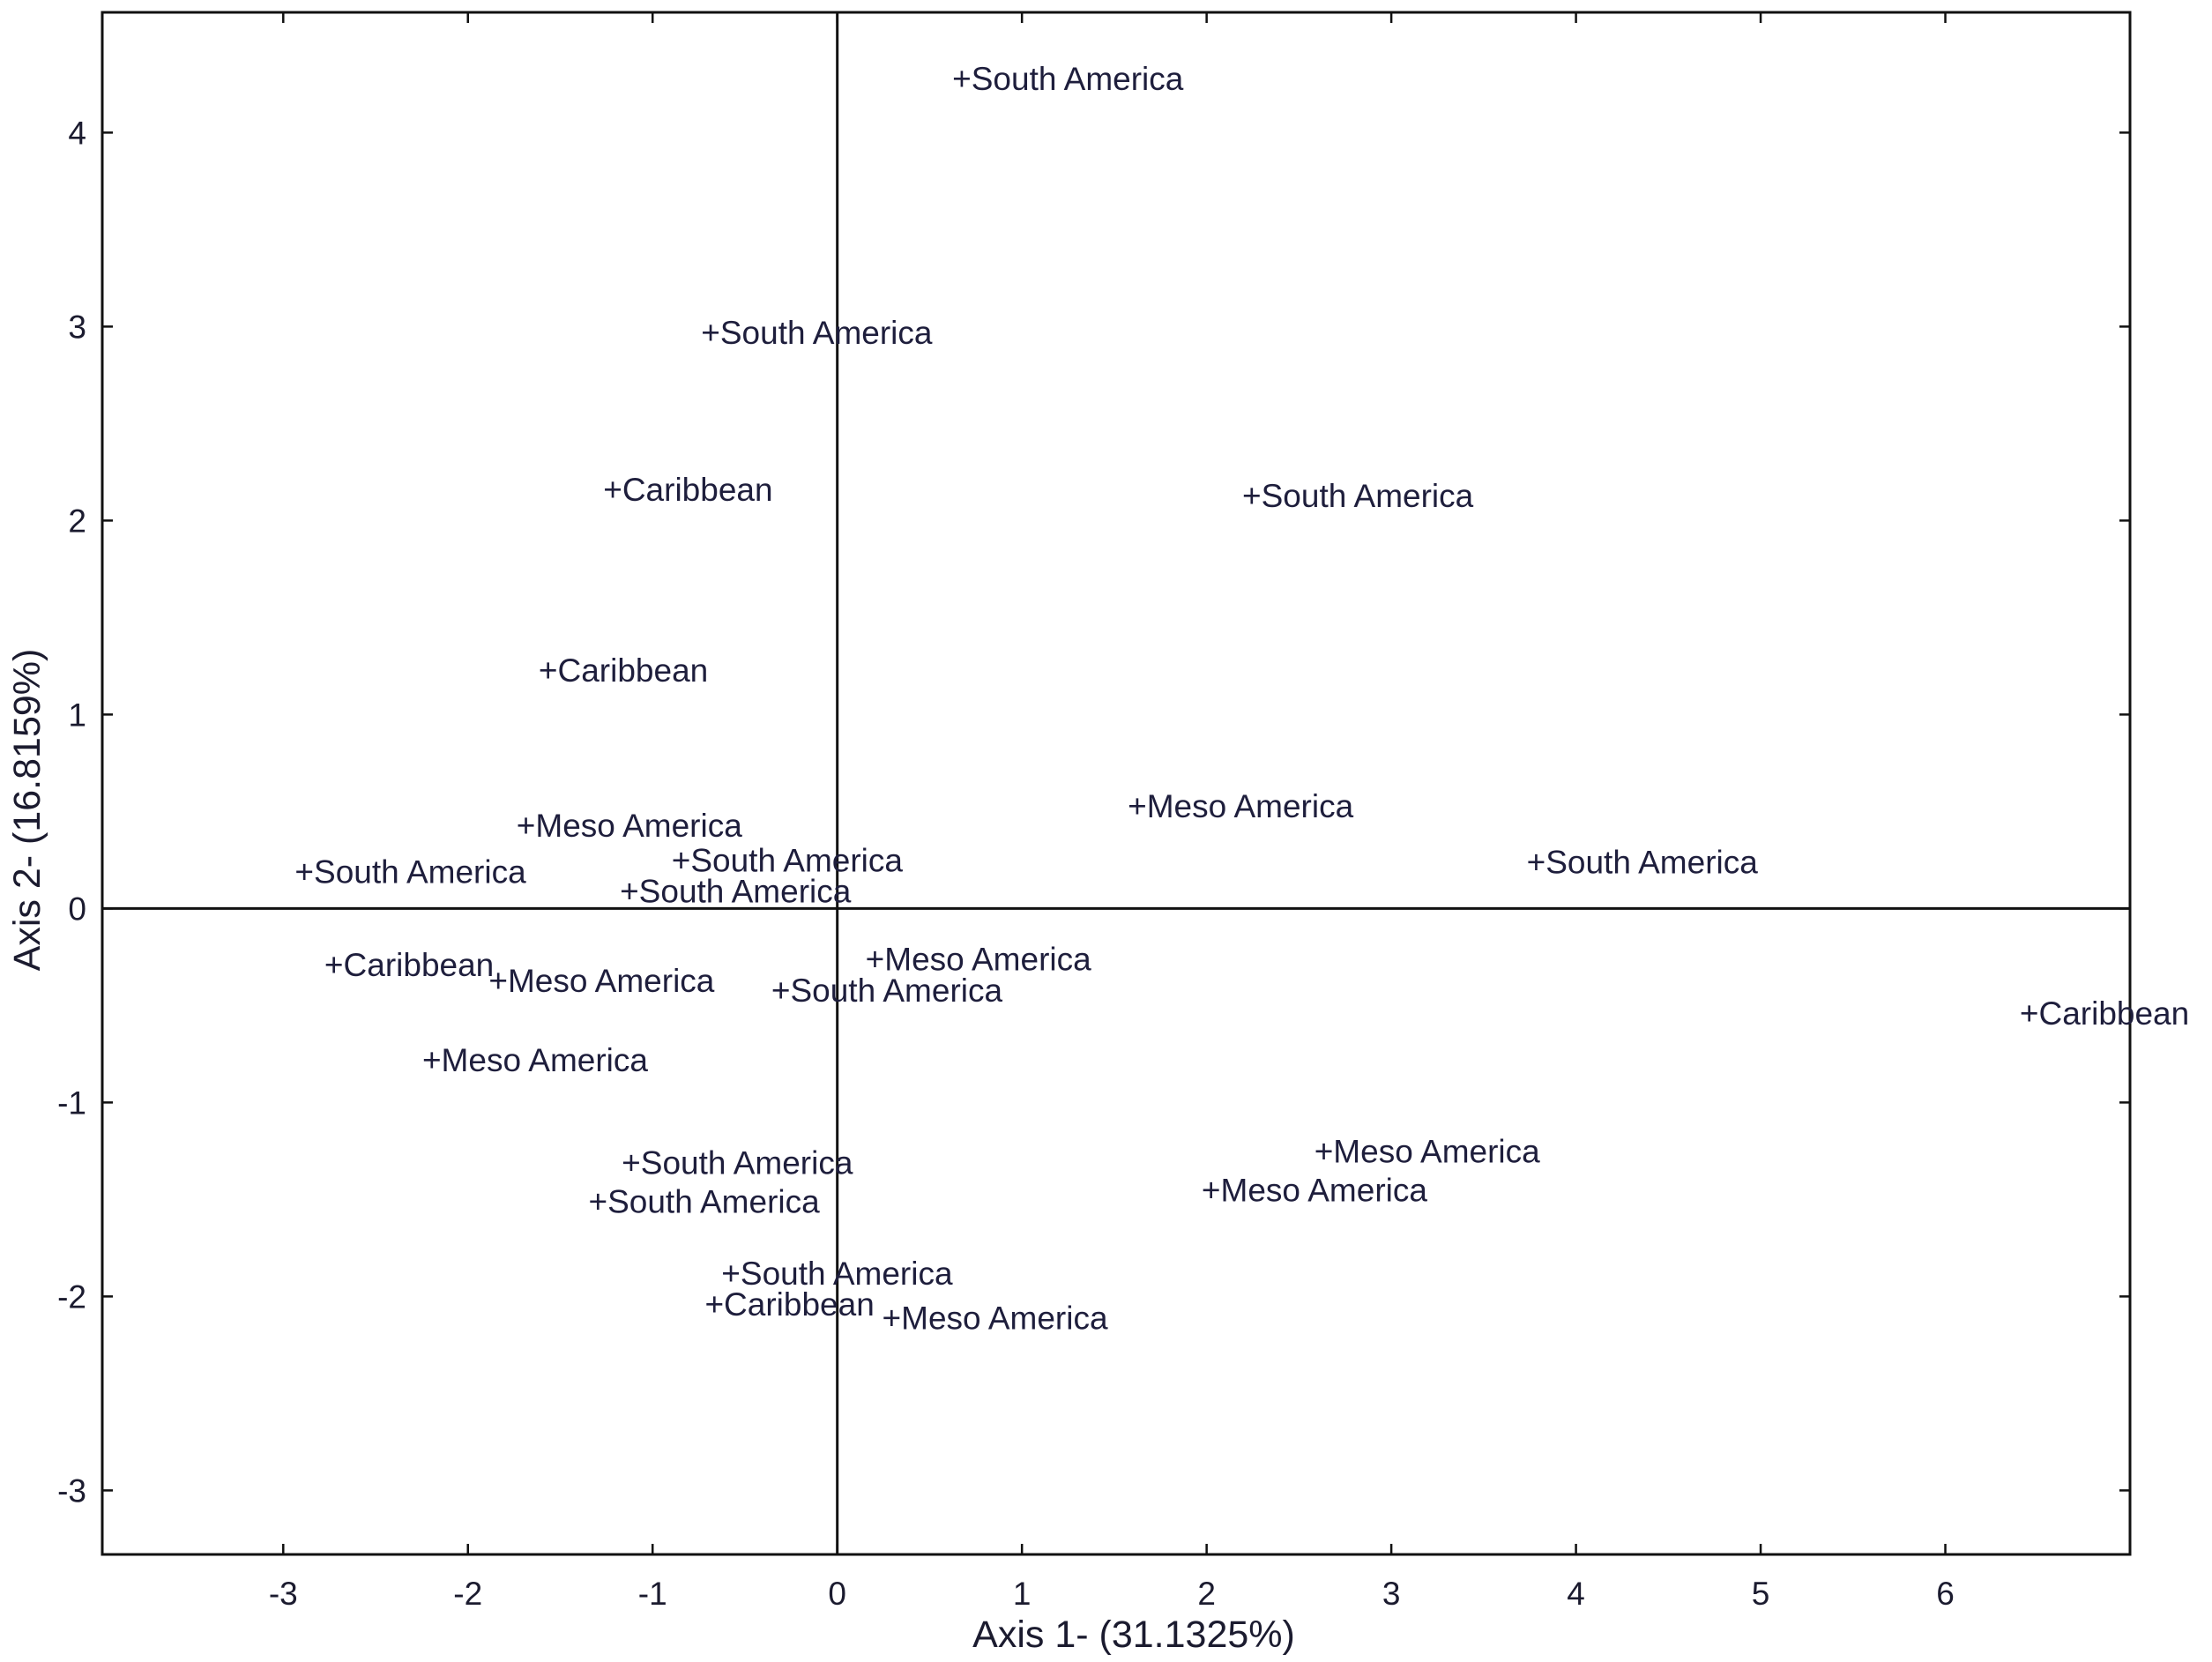  Describe the element at coordinates (77, 133) in the screenshot. I see `y-tick-label: 4` at that location.